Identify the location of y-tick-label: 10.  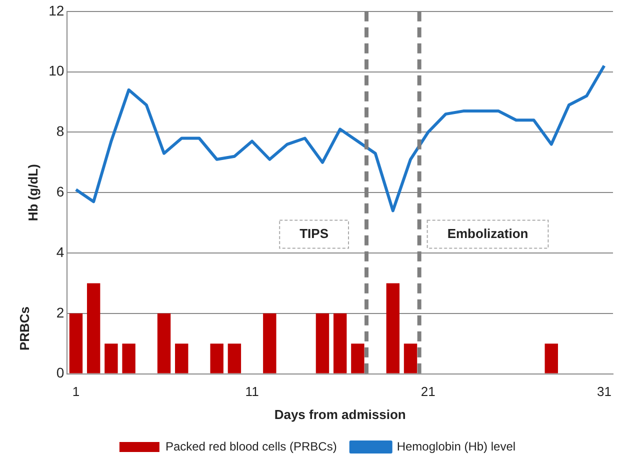
(56, 70).